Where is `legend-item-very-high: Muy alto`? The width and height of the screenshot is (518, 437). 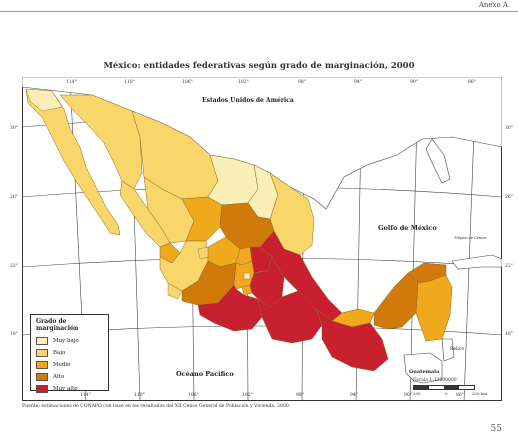 legend-item-very-high: Muy alto is located at coordinates (69, 389).